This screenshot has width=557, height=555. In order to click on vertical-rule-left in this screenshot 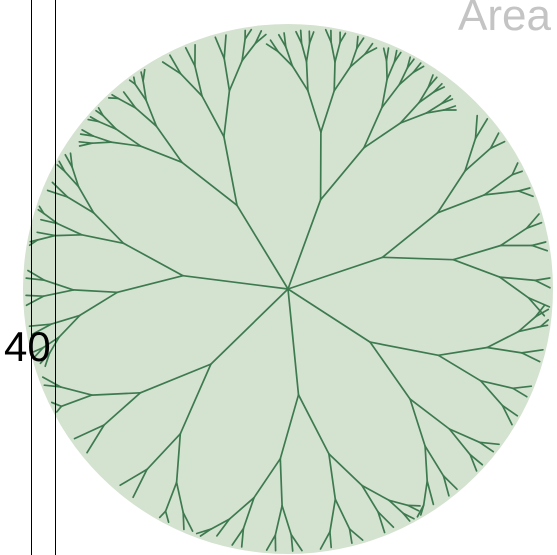, I will do `click(31, 277)`.